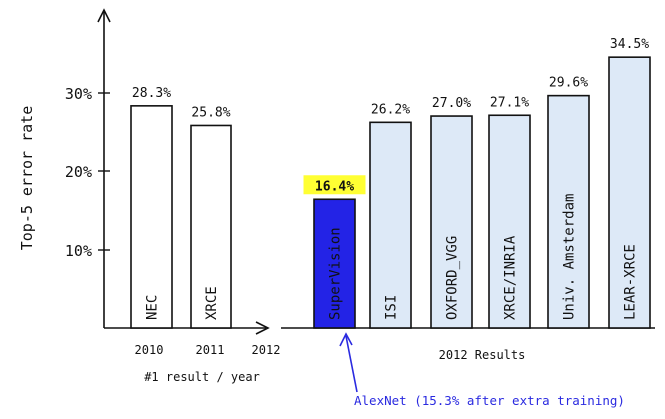 Image resolution: width=665 pixels, height=419 pixels. What do you see at coordinates (631, 282) in the screenshot?
I see `bar-label-lear-xrce: LEAR-XRCE` at bounding box center [631, 282].